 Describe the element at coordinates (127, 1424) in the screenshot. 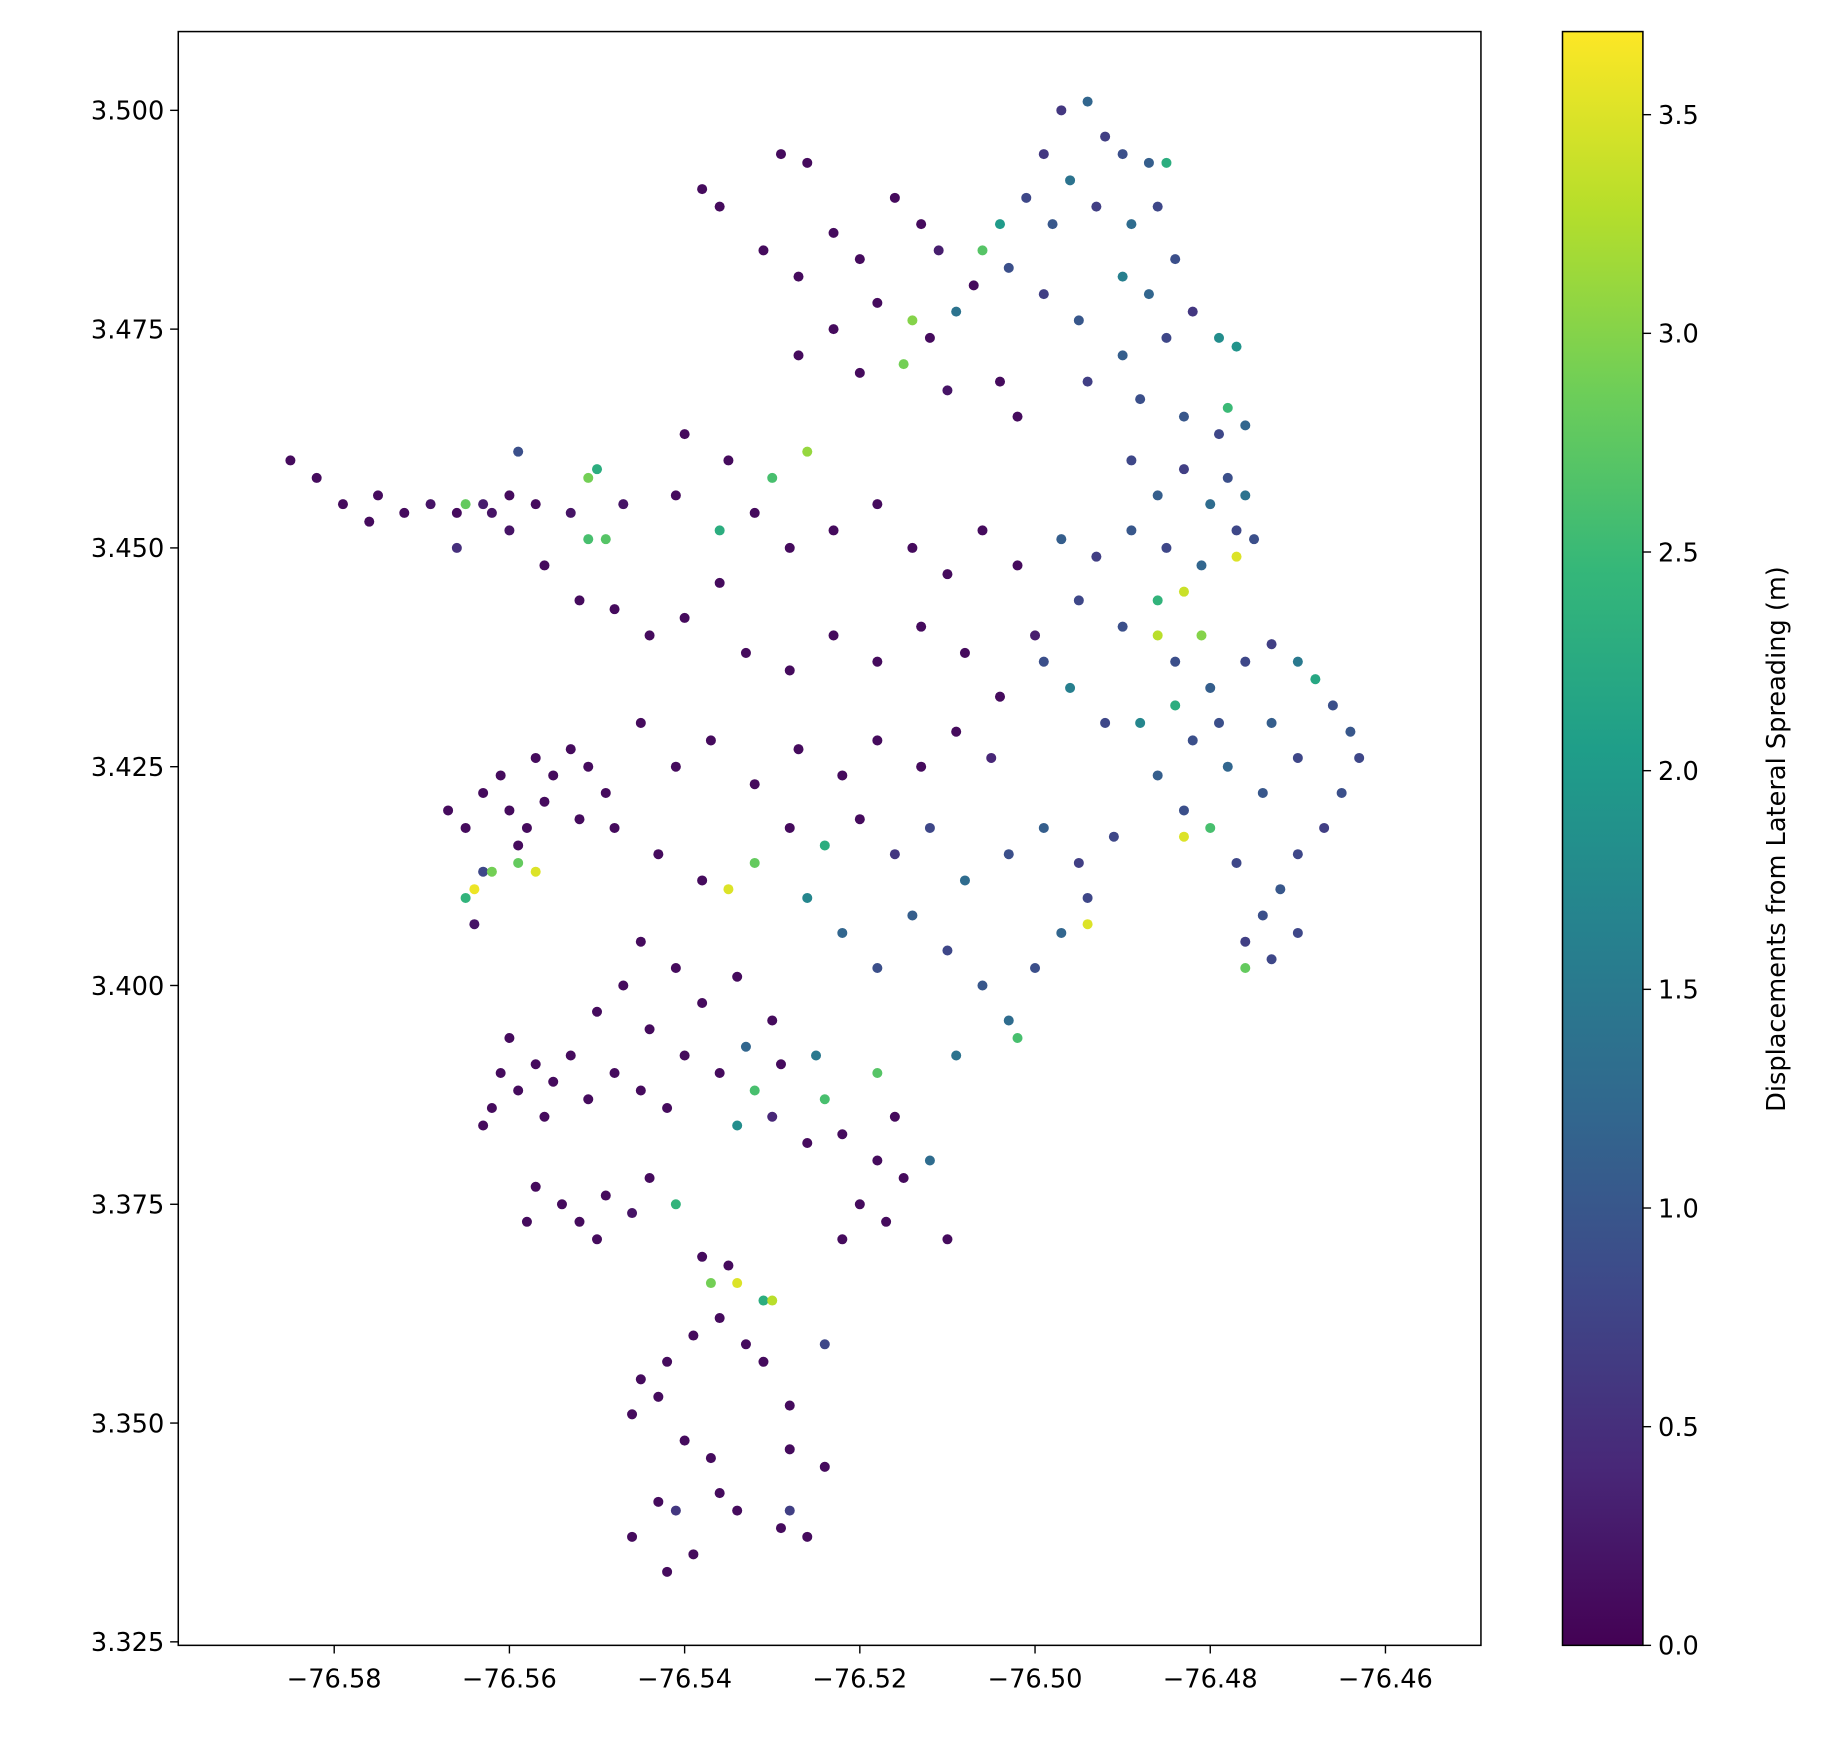

I see `y-tick-label: 3.350` at that location.